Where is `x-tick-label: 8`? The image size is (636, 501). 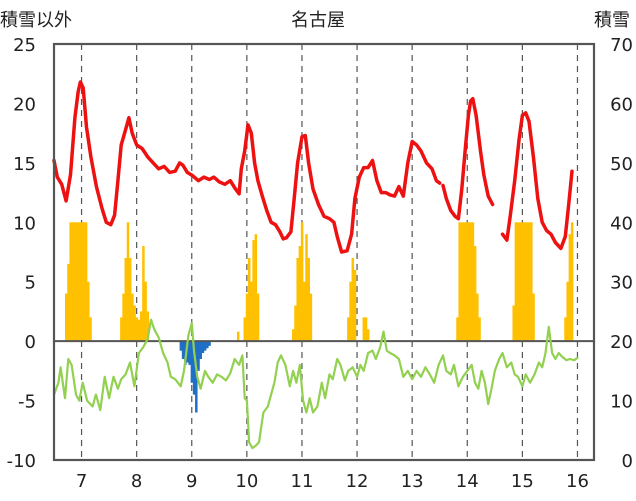
x-tick-label: 8 is located at coordinates (136, 481).